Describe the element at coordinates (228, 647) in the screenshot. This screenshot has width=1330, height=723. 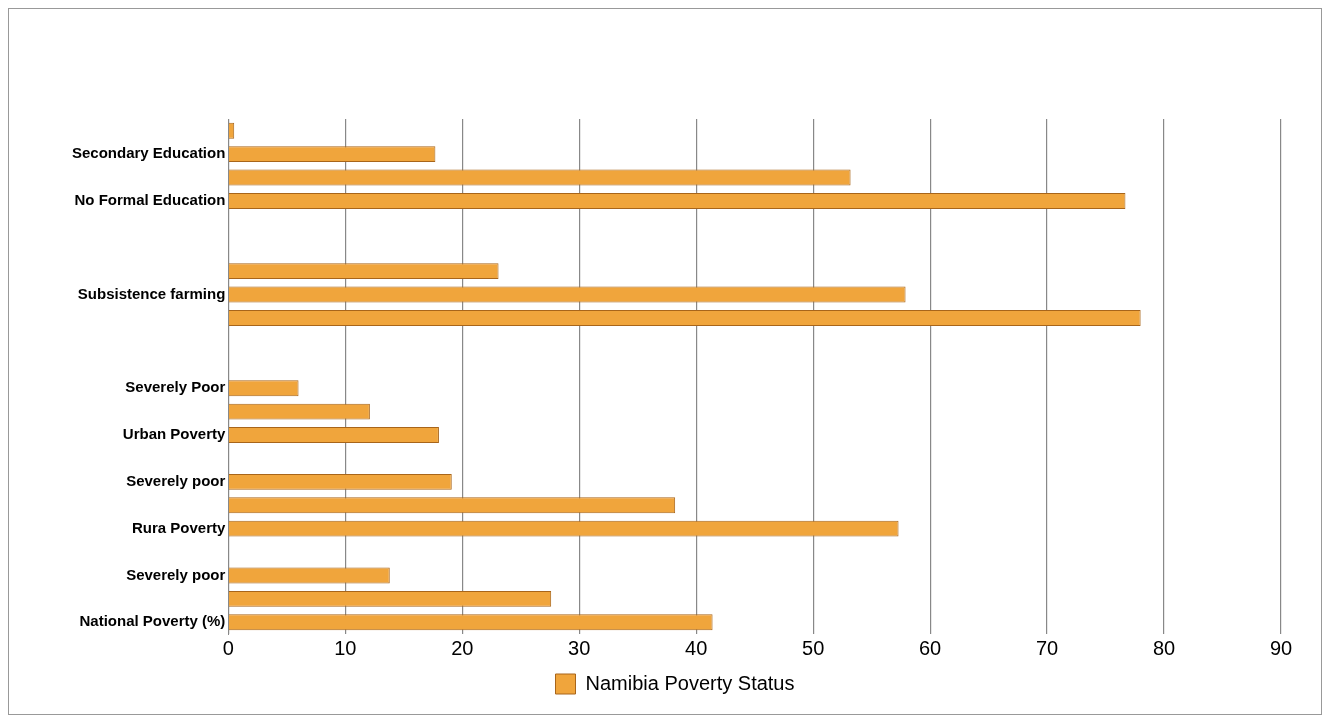
I see `x-tick-label: 0` at that location.